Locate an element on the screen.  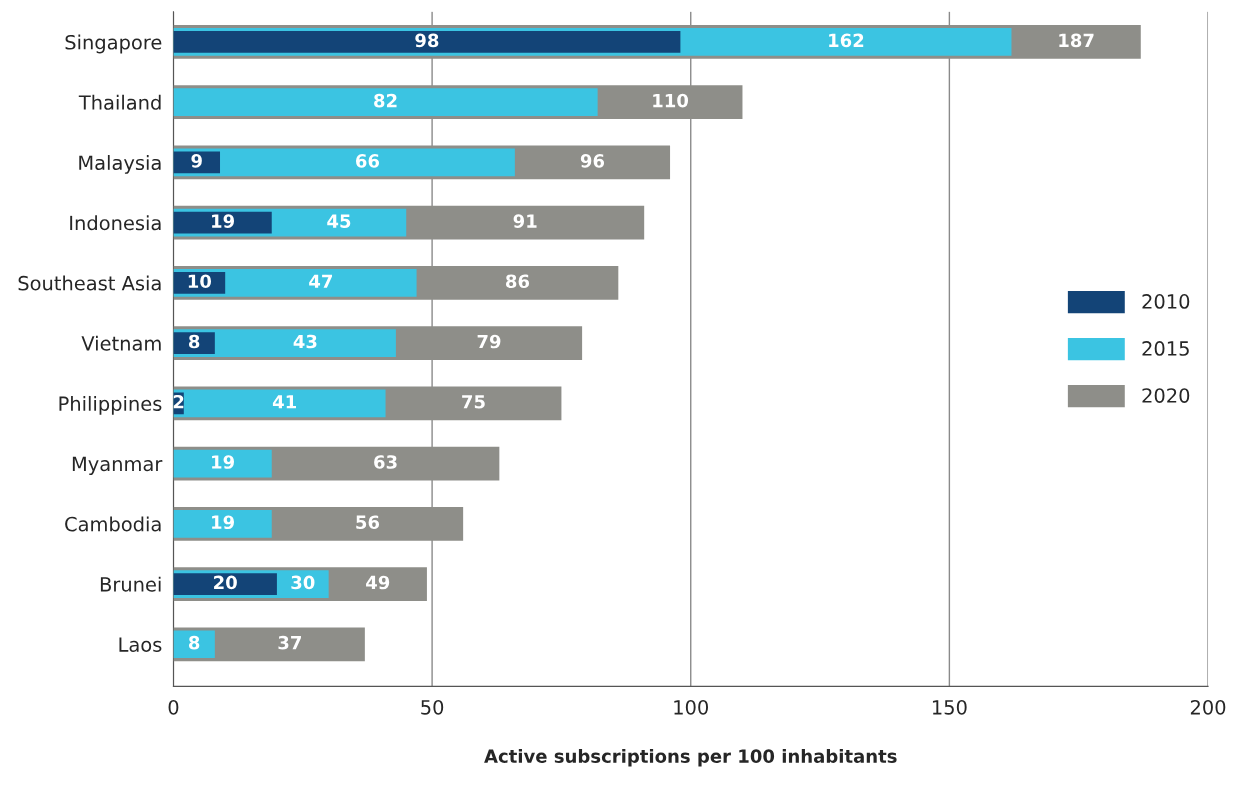
data-label: 82 is located at coordinates (385, 100).